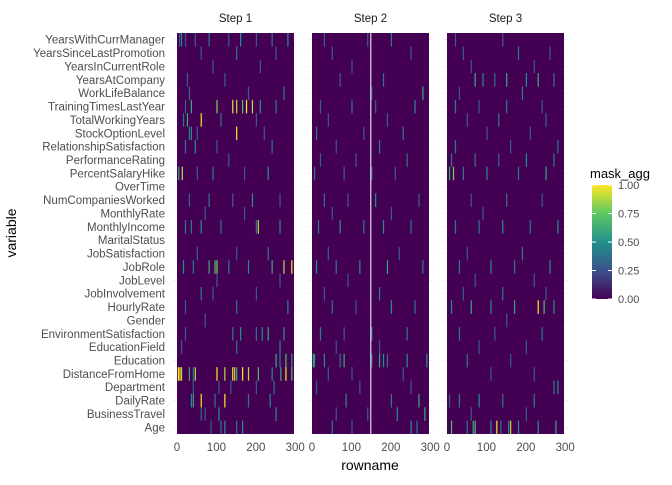 The height and width of the screenshot is (485, 672). What do you see at coordinates (140, 402) in the screenshot?
I see `y-tick-label: DailyRate` at bounding box center [140, 402].